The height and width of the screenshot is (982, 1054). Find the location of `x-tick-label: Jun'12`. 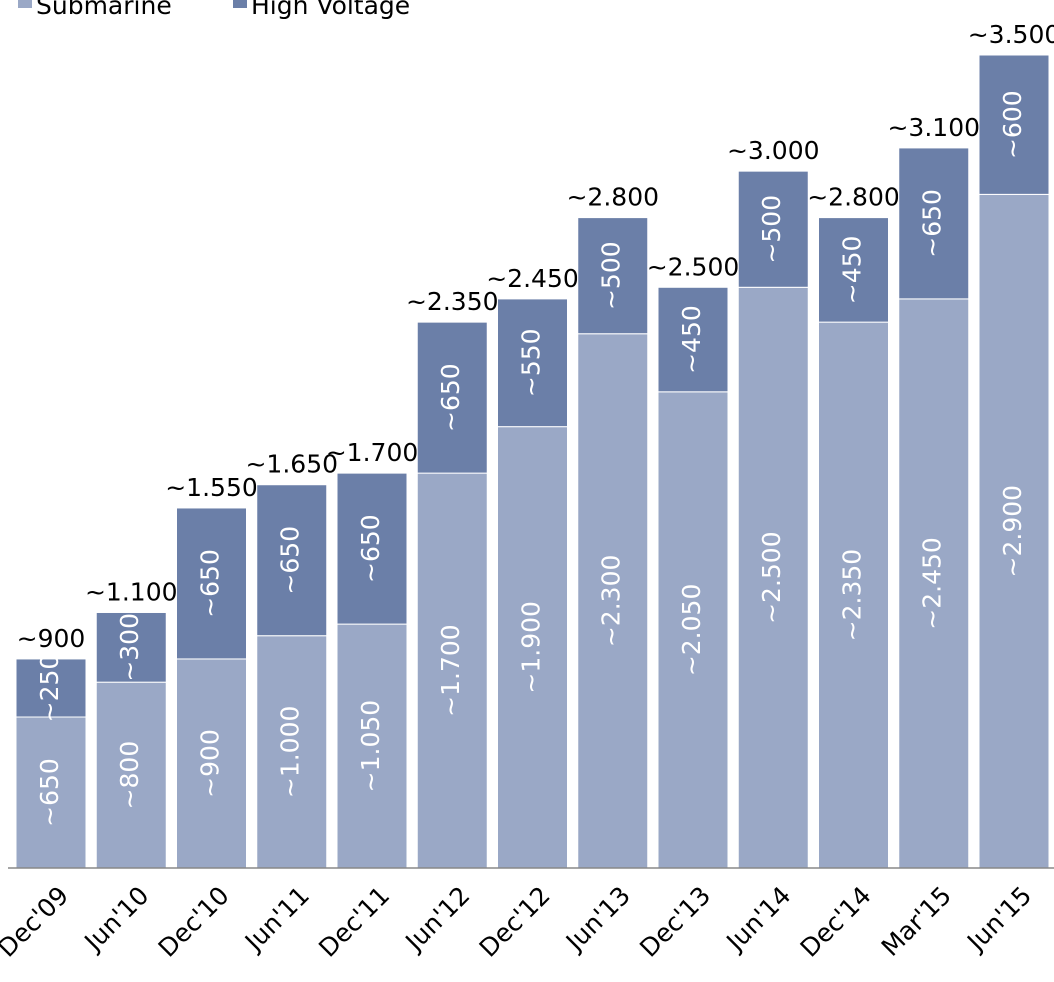

x-tick-label: Jun'12 is located at coordinates (437, 919).